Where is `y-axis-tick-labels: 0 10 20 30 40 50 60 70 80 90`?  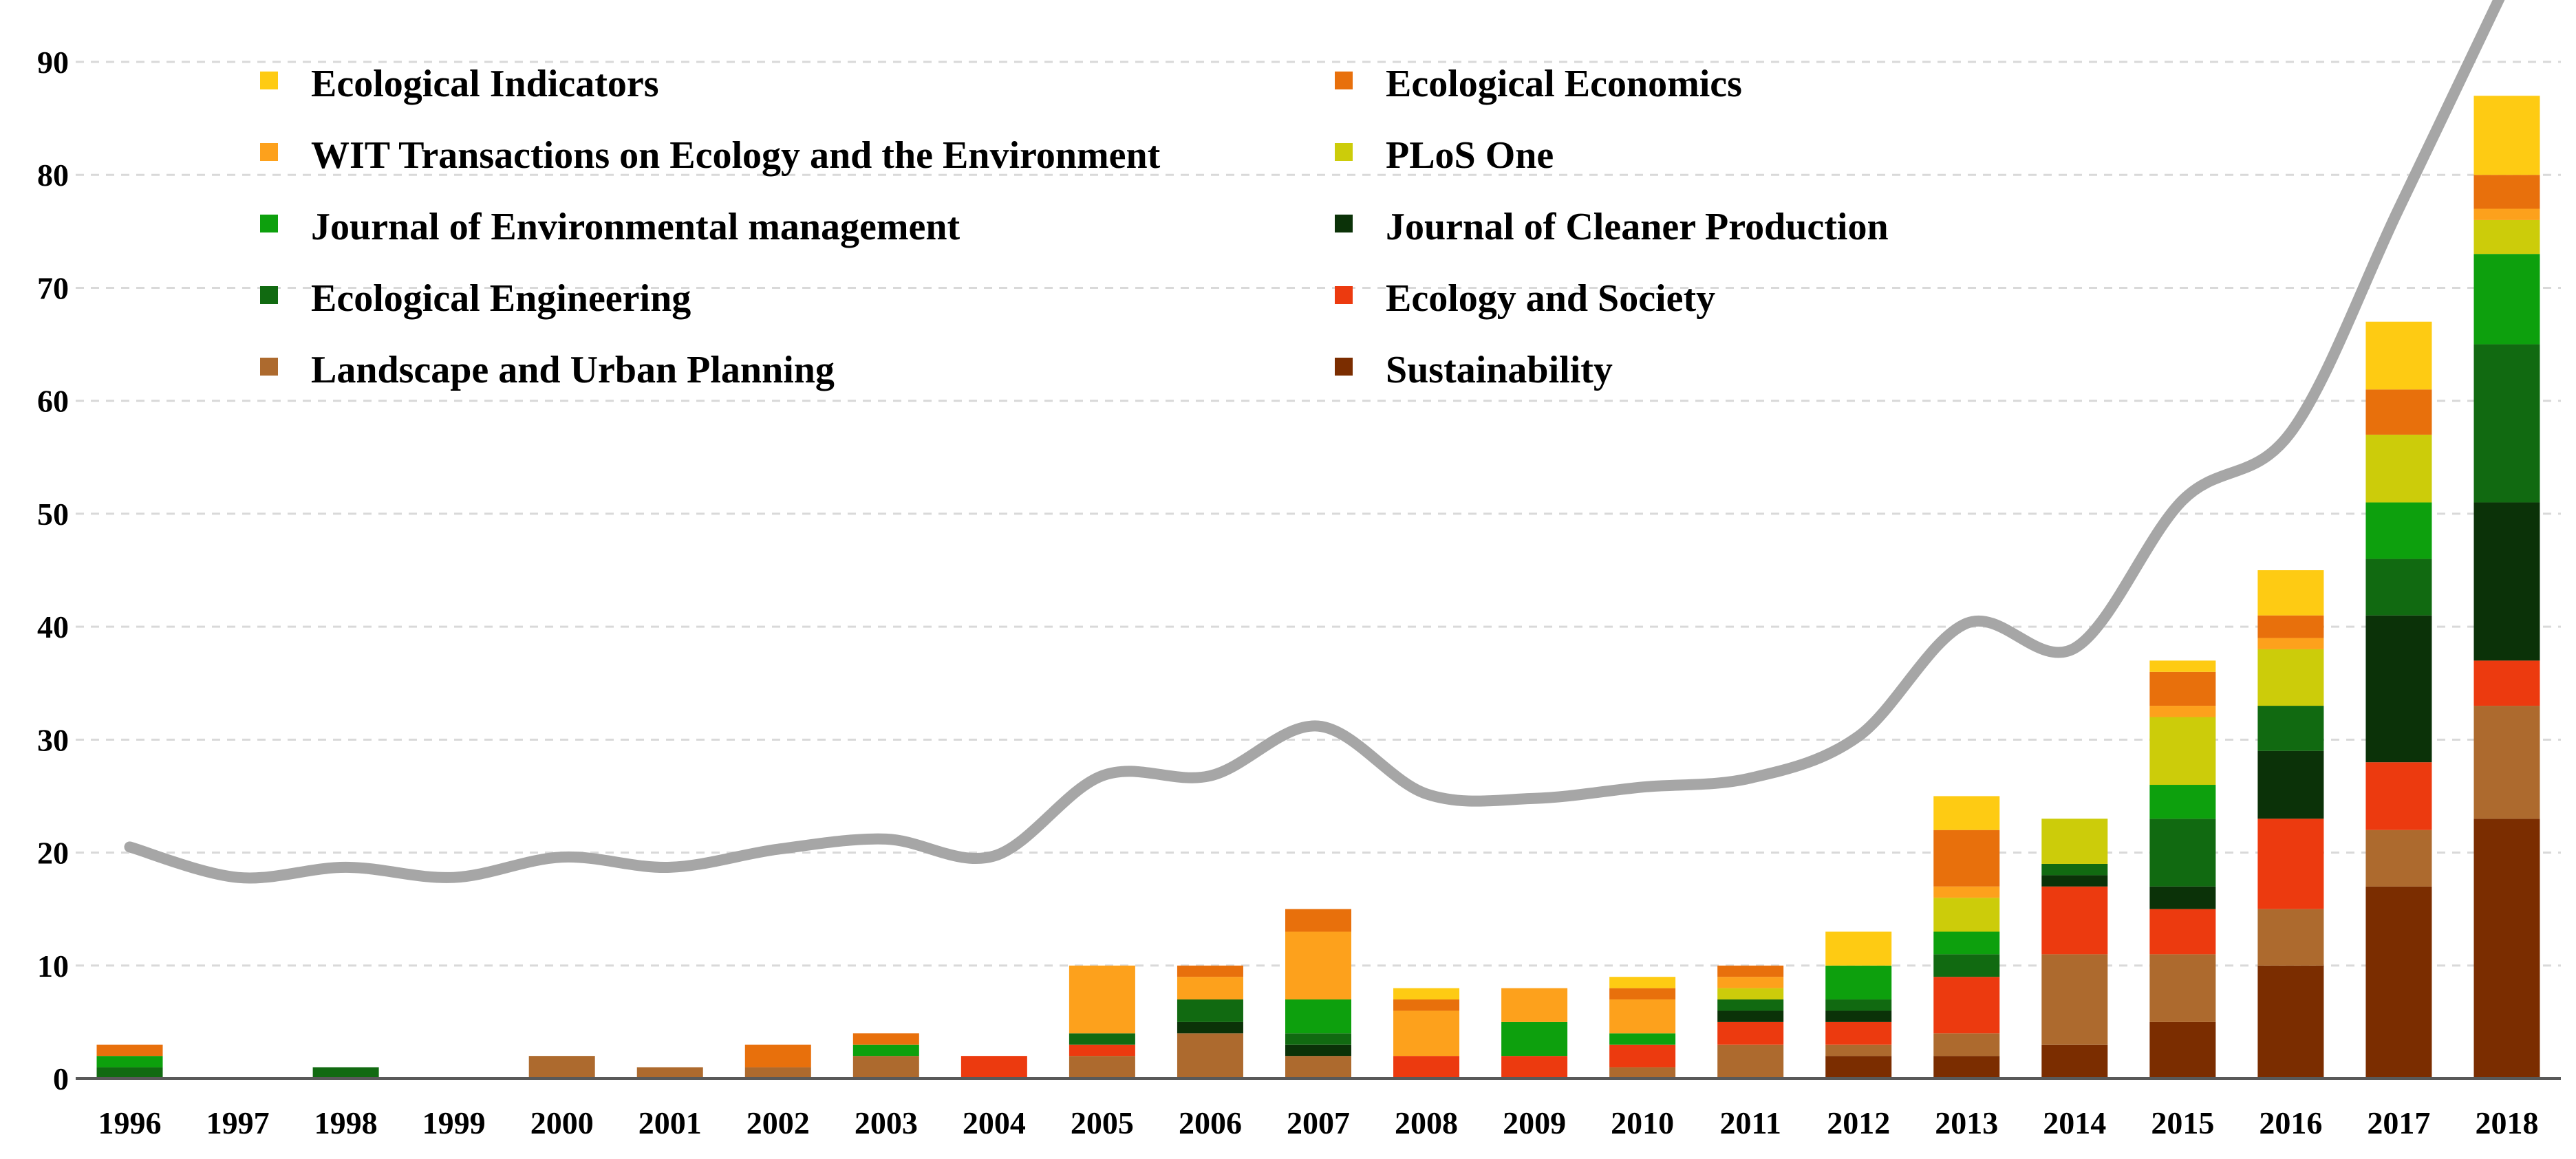
y-axis-tick-labels: 0 10 20 30 40 50 60 70 80 90 is located at coordinates (53, 570).